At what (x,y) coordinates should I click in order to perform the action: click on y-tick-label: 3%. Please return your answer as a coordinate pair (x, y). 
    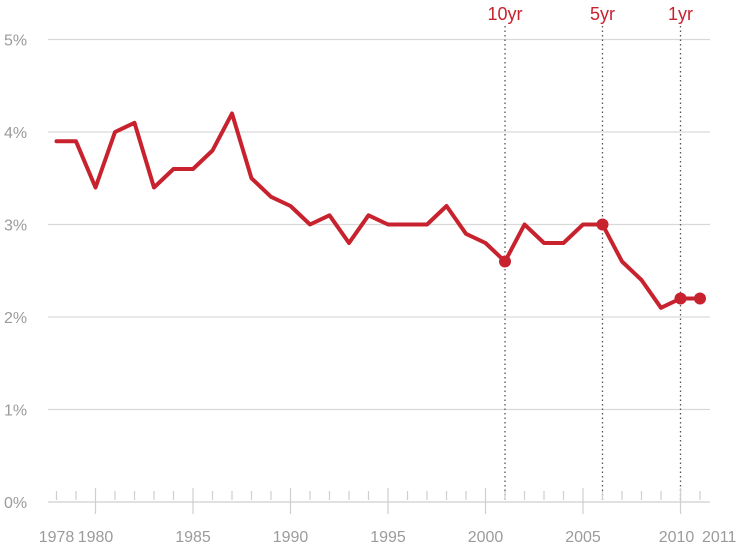
    Looking at the image, I should click on (15, 226).